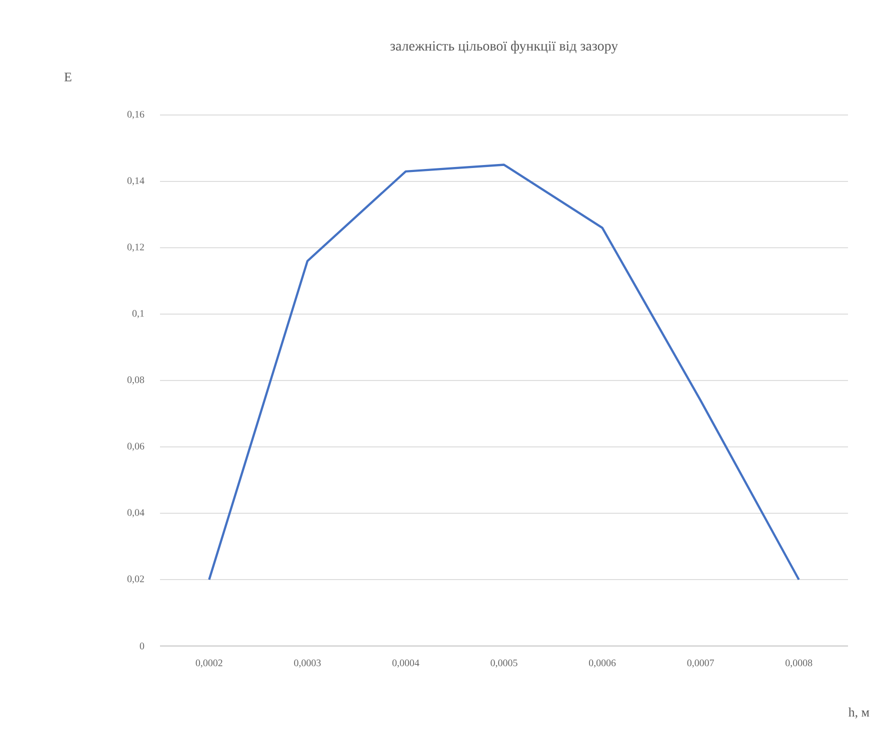  I want to click on y-tick-label: 0,1, so click(138, 314).